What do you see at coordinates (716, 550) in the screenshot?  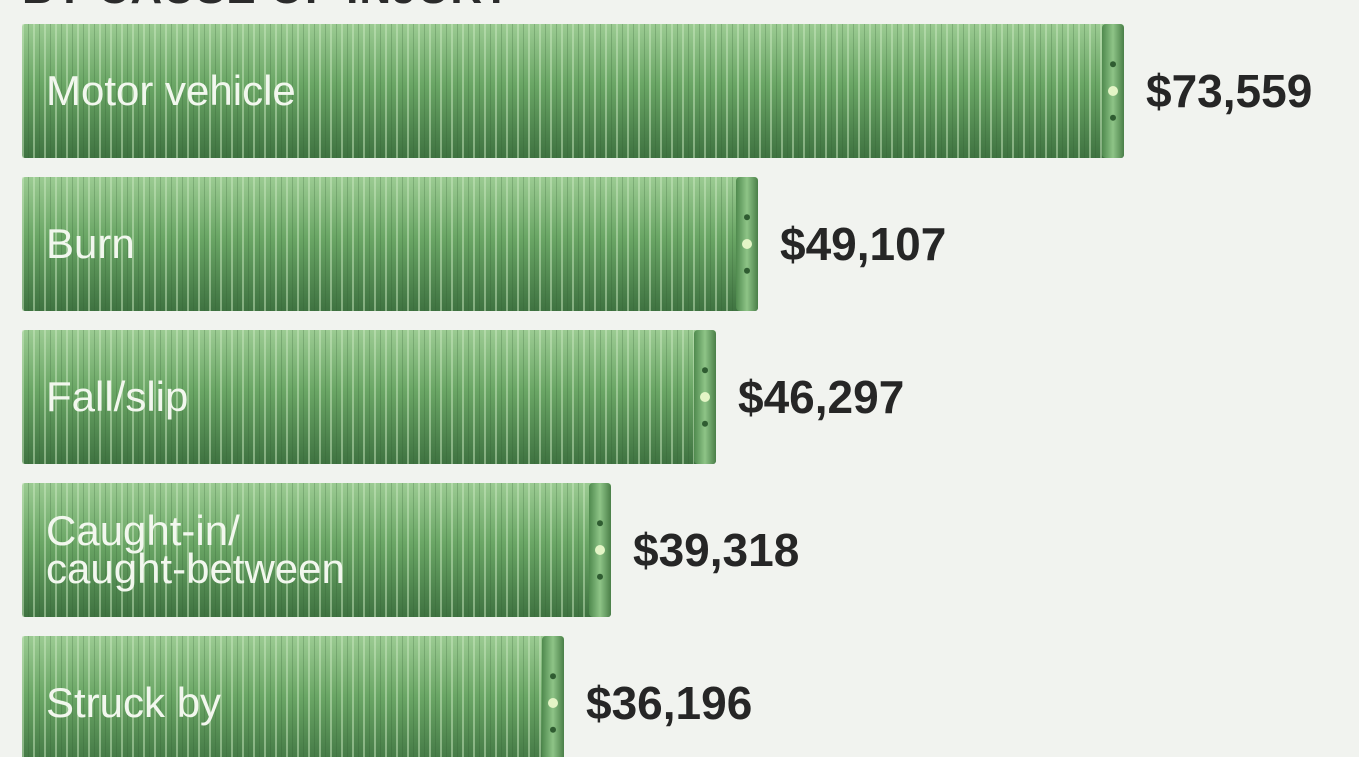 I see `value-label: $39,318` at bounding box center [716, 550].